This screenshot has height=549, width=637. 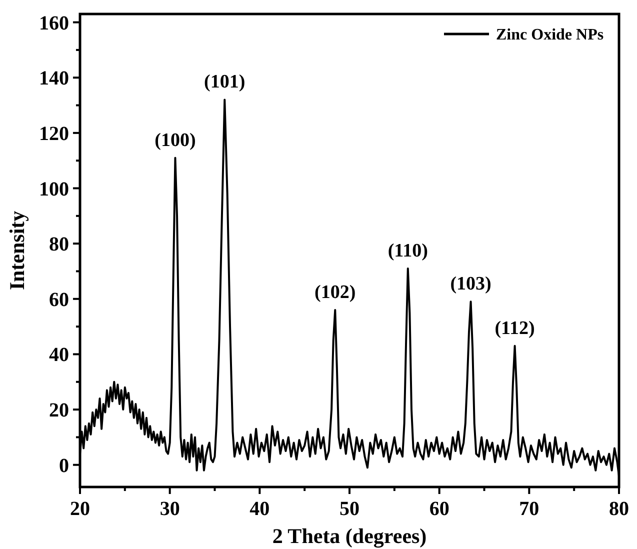 What do you see at coordinates (54, 23) in the screenshot?
I see `y-tick-label: 160` at bounding box center [54, 23].